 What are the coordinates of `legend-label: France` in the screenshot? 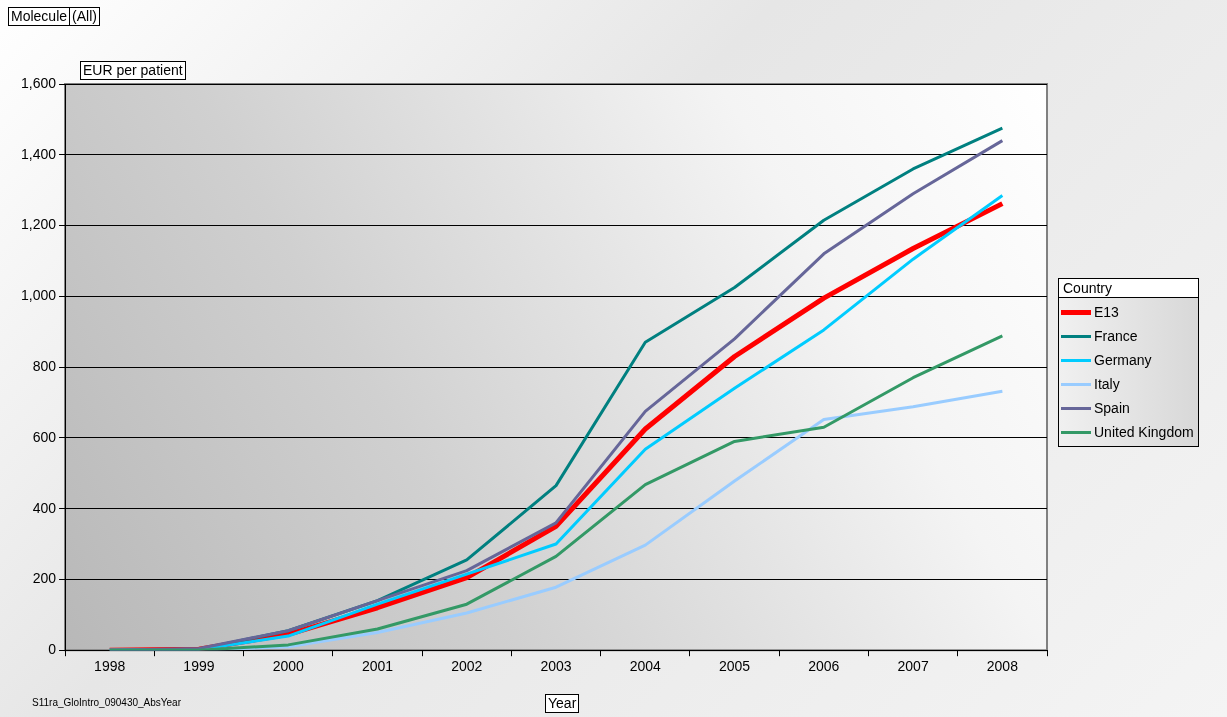 It's located at (1116, 336).